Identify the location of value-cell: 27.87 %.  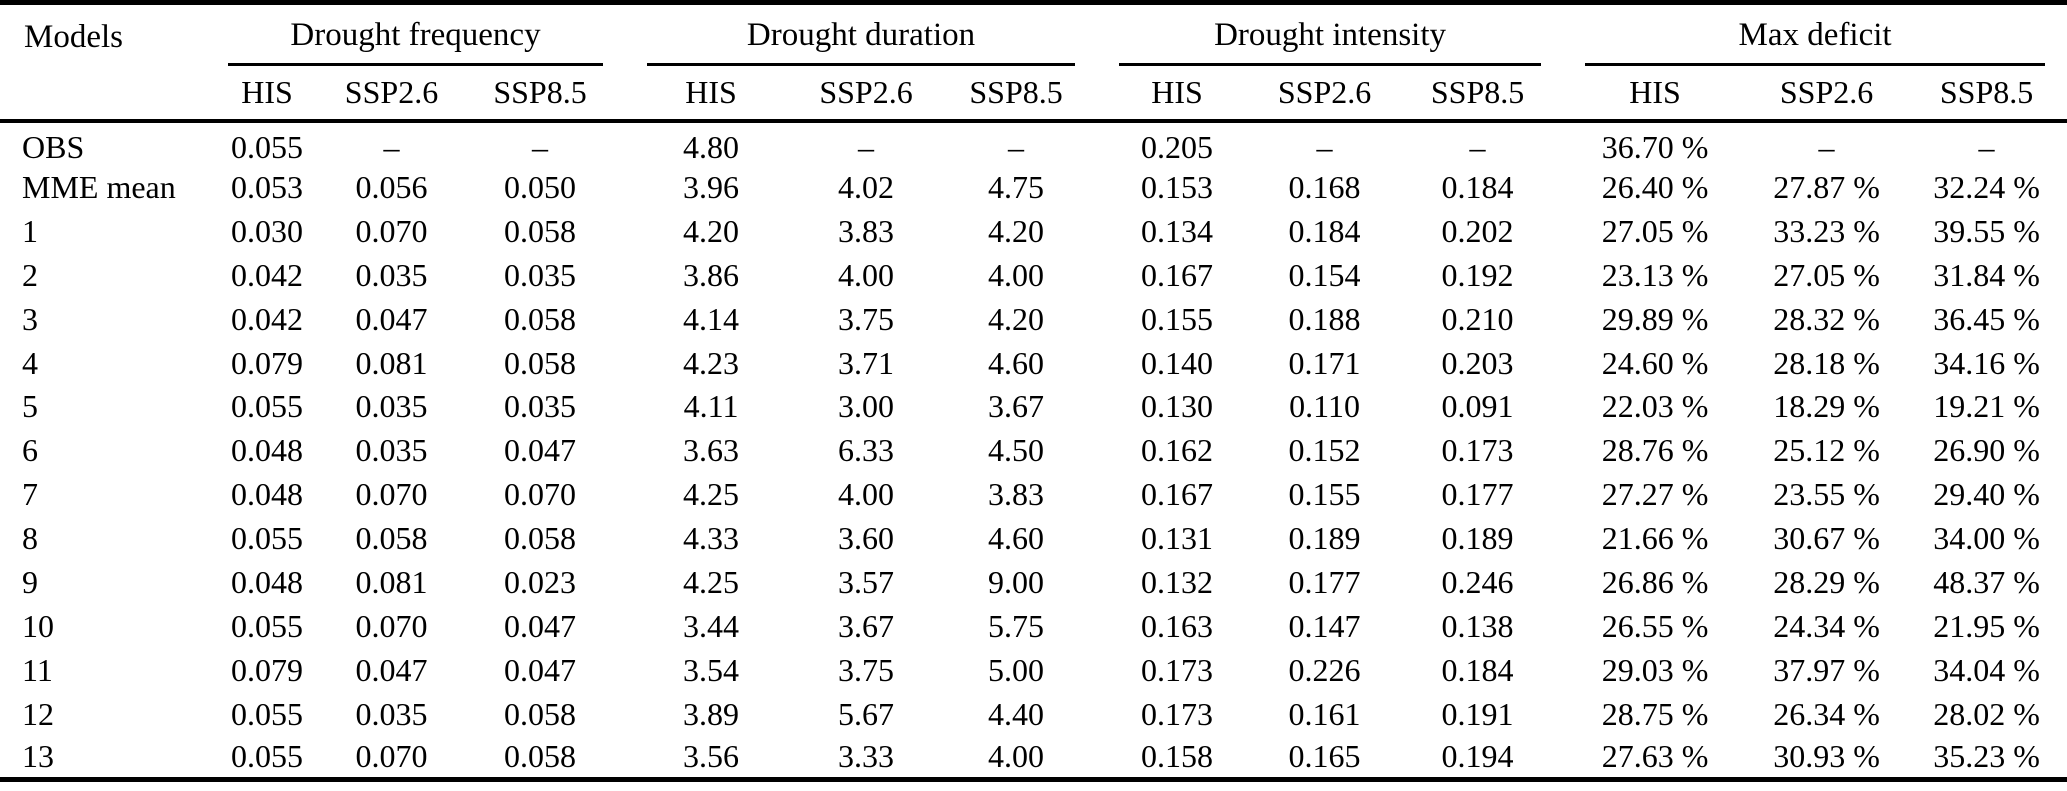
(1826, 186).